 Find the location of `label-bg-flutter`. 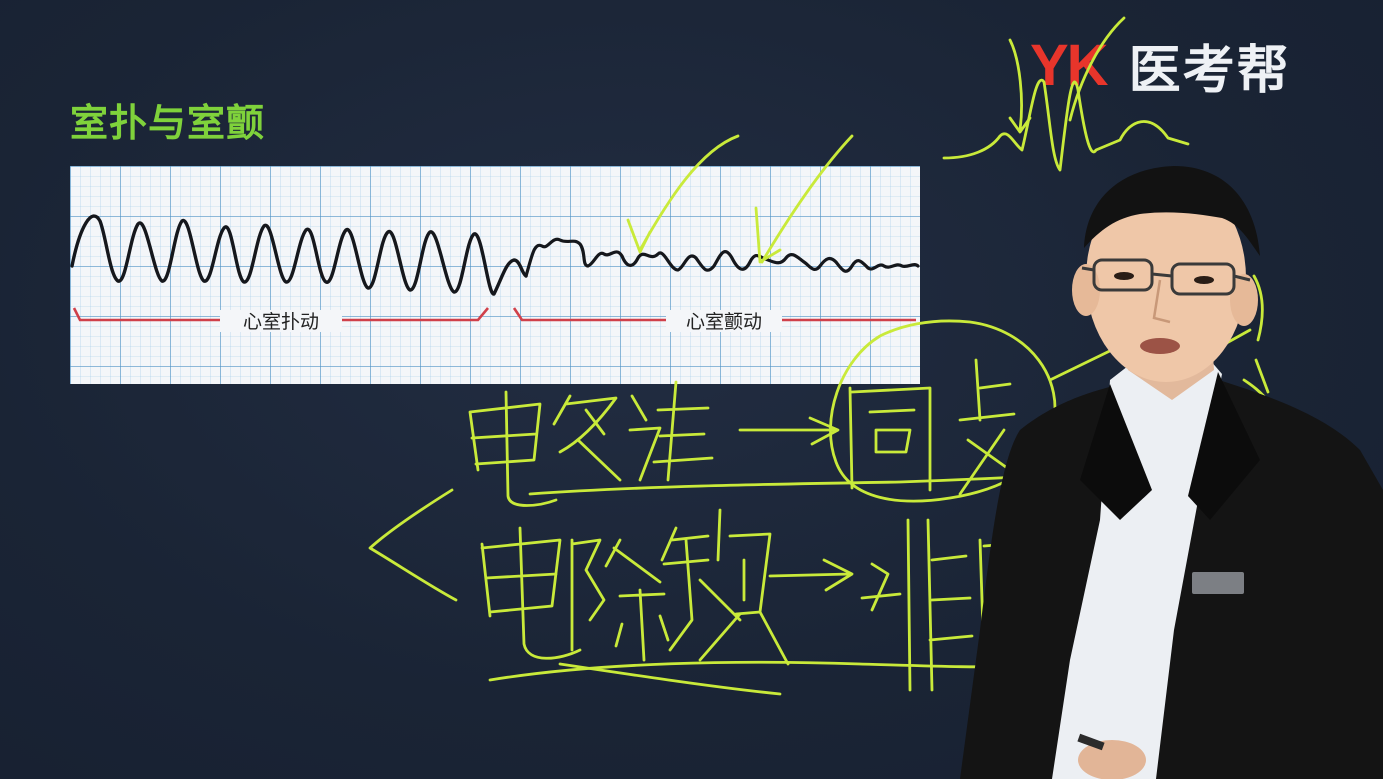

label-bg-flutter is located at coordinates (281, 321).